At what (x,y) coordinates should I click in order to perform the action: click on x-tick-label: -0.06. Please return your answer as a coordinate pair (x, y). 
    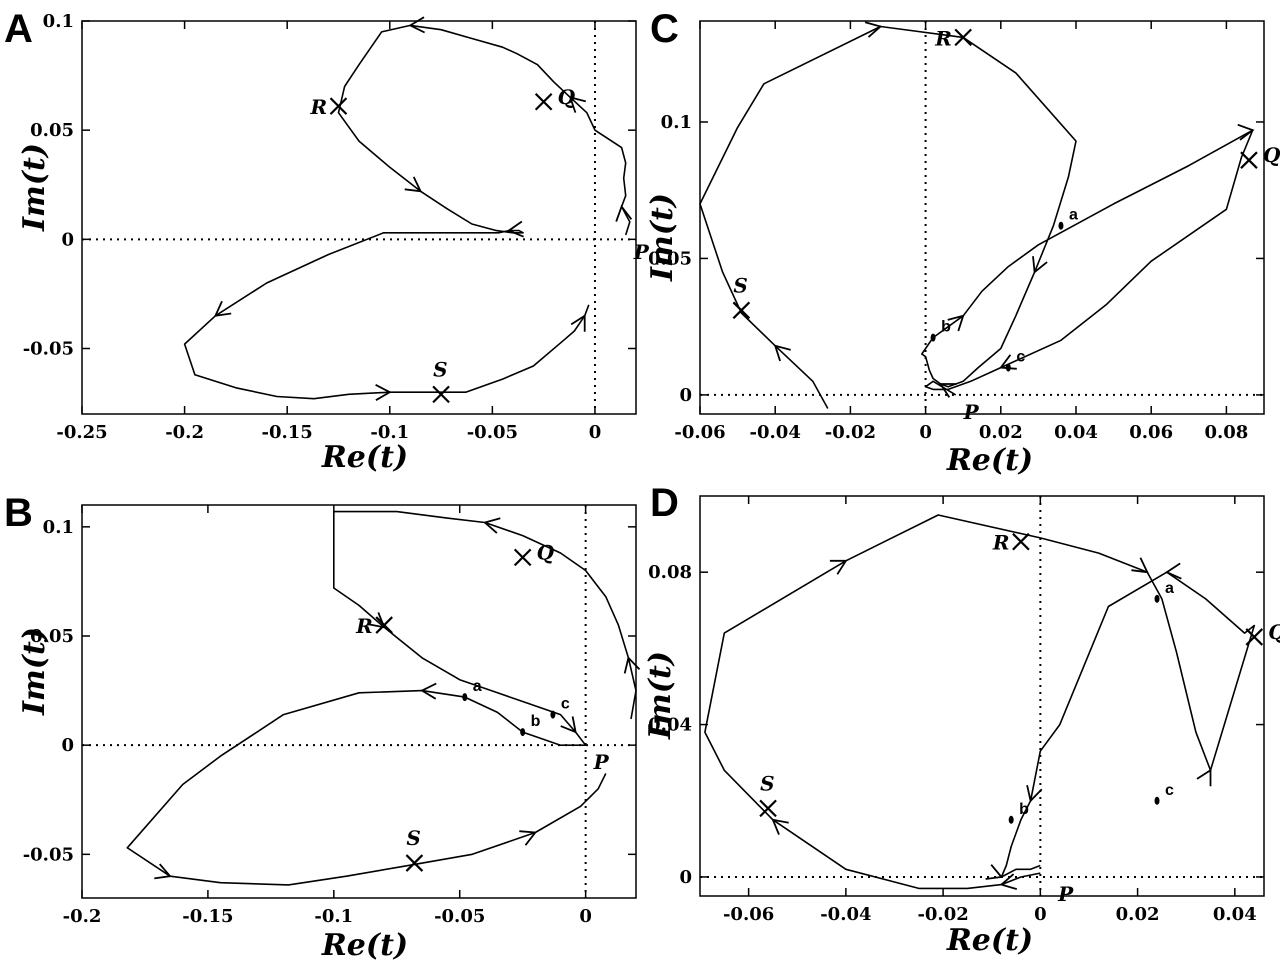
    Looking at the image, I should click on (699, 432).